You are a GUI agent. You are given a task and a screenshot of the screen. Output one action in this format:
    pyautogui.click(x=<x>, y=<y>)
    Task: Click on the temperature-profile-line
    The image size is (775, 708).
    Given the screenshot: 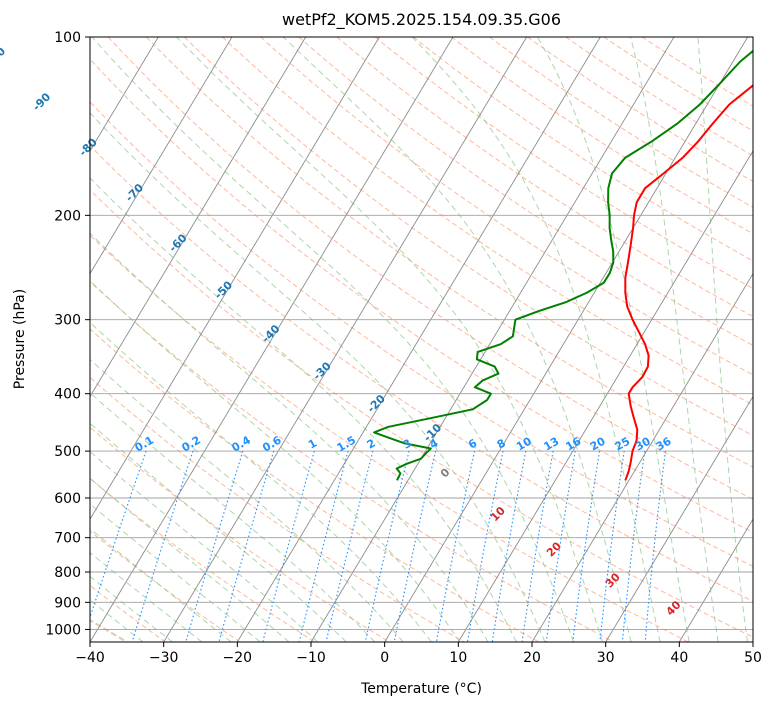 What is the action you would take?
    pyautogui.click(x=688, y=282)
    